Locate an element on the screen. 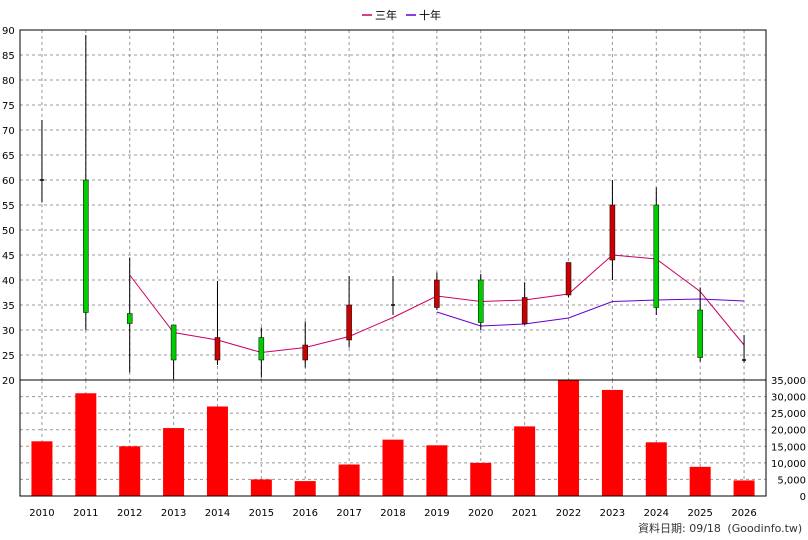 Image resolution: width=808 pixels, height=540 pixels. volume-bar-2017 is located at coordinates (349, 480).